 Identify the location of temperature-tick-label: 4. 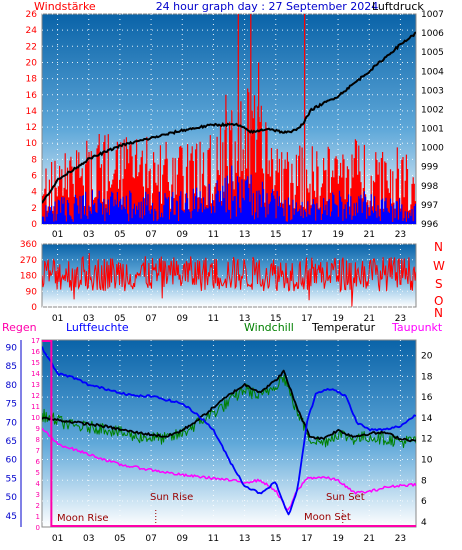
(424, 523).